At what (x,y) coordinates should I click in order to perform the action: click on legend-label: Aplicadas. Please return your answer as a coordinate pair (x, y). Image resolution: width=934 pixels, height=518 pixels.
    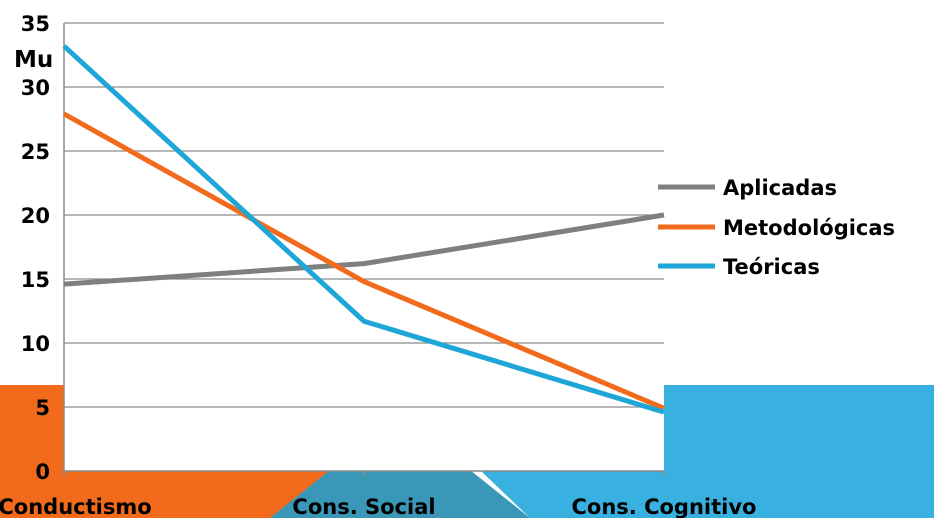
    Looking at the image, I should click on (780, 188).